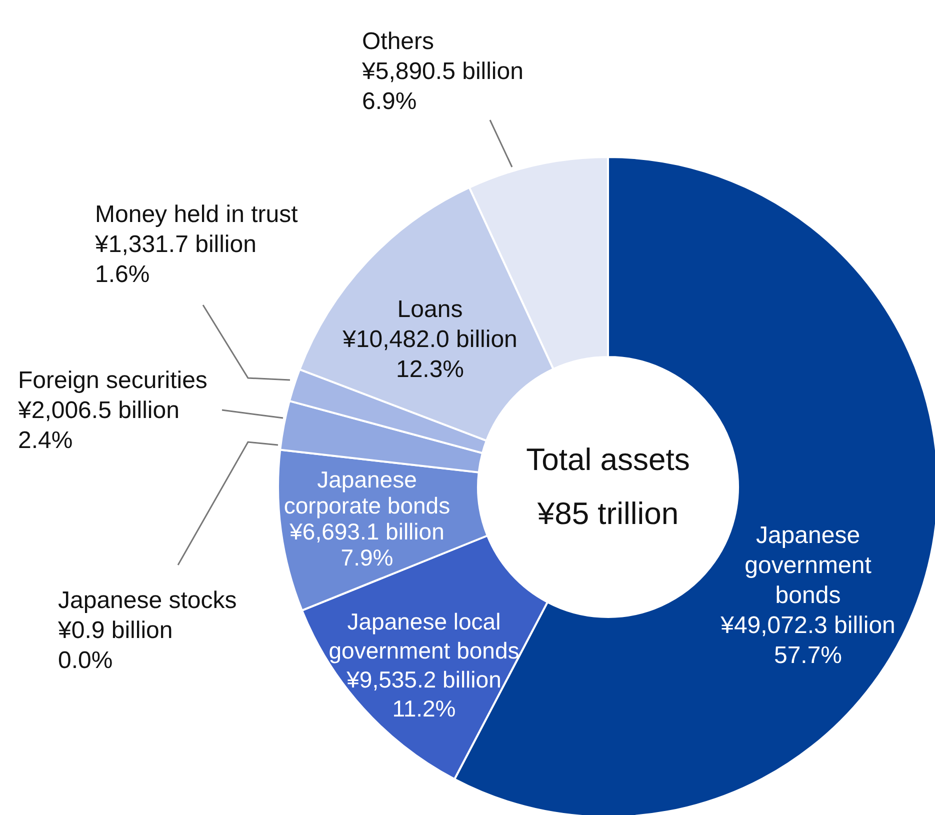 This screenshot has height=815, width=935. I want to click on text: ¥0.9 billion 0.0%, so click(115, 645).